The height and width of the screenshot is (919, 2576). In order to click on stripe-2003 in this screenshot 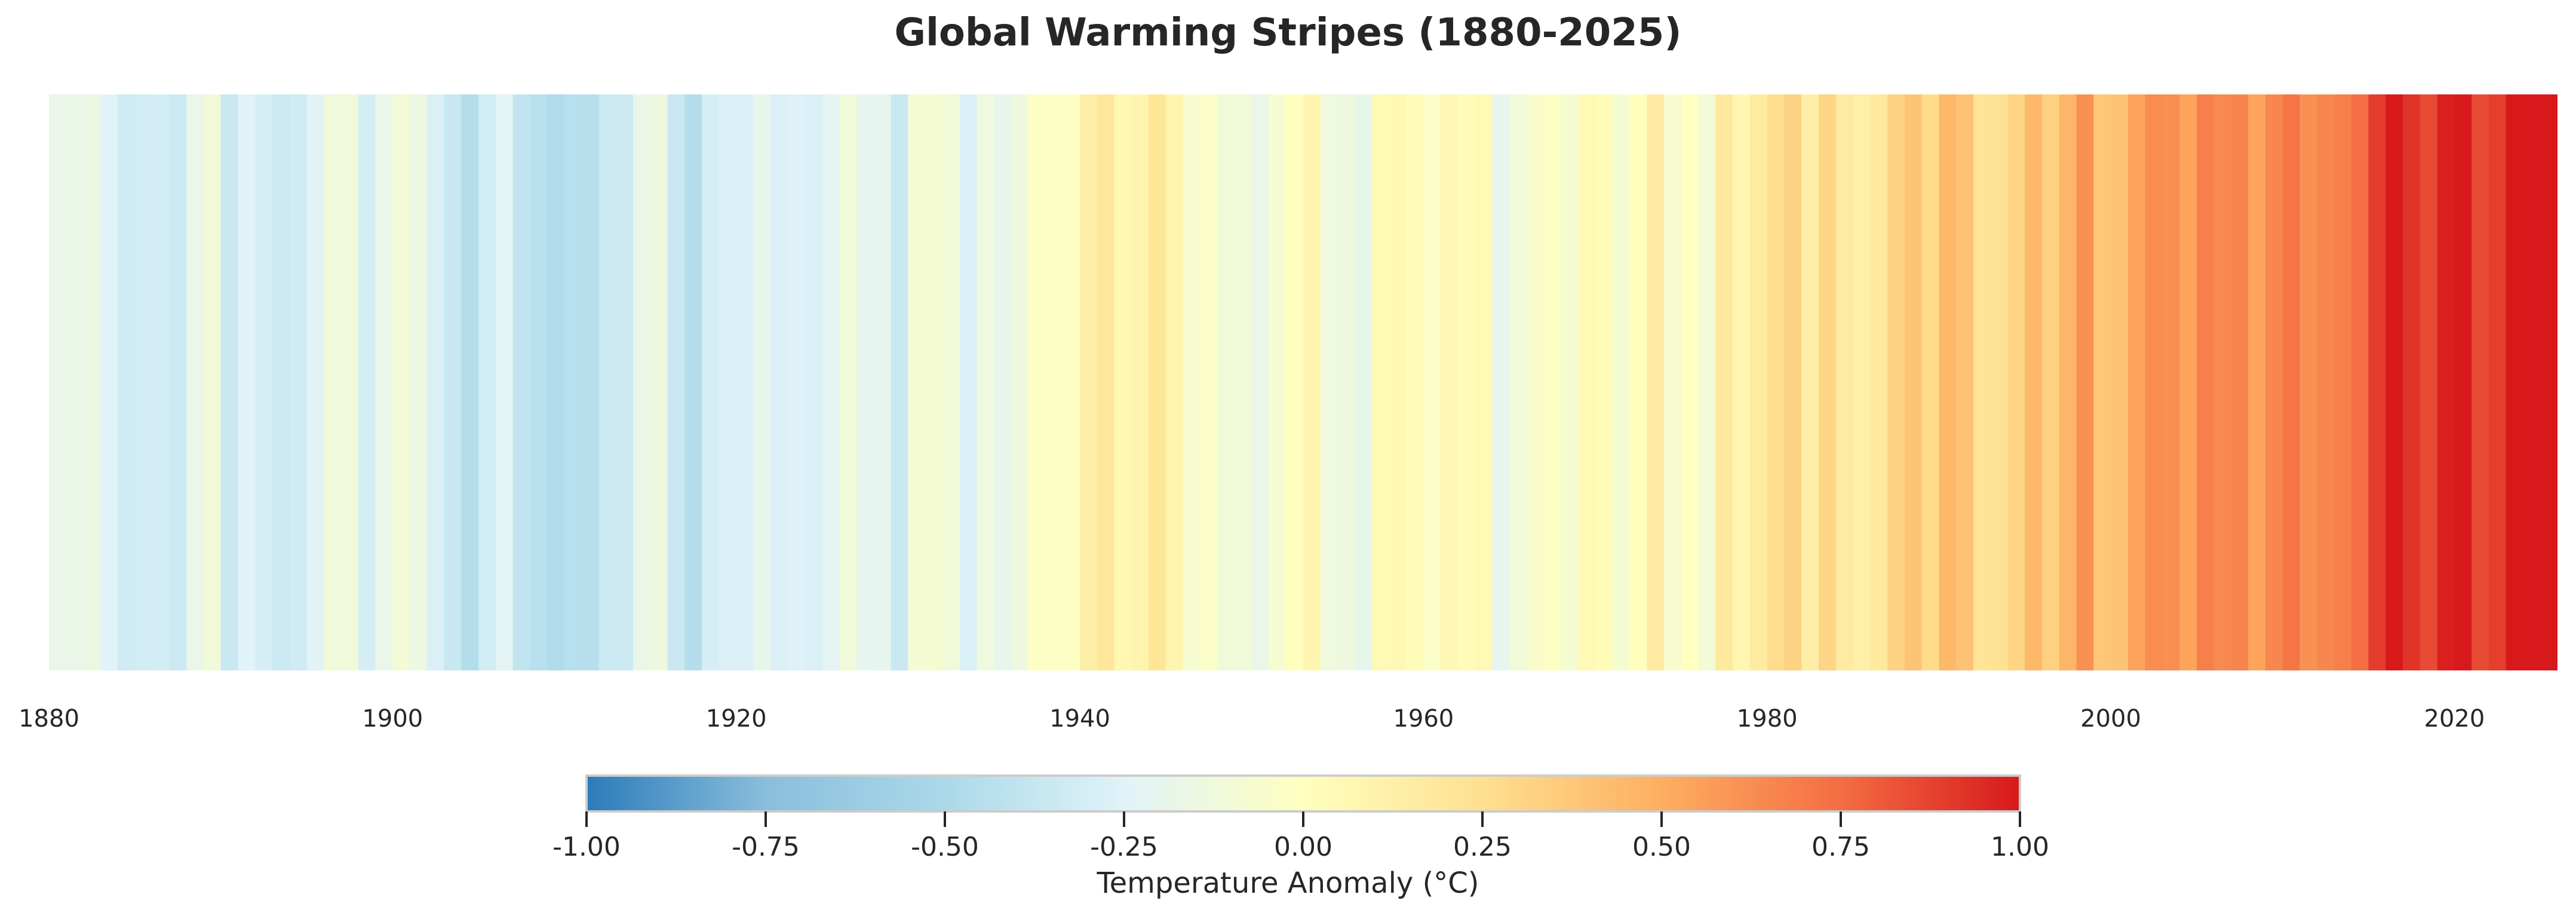, I will do `click(2171, 382)`.